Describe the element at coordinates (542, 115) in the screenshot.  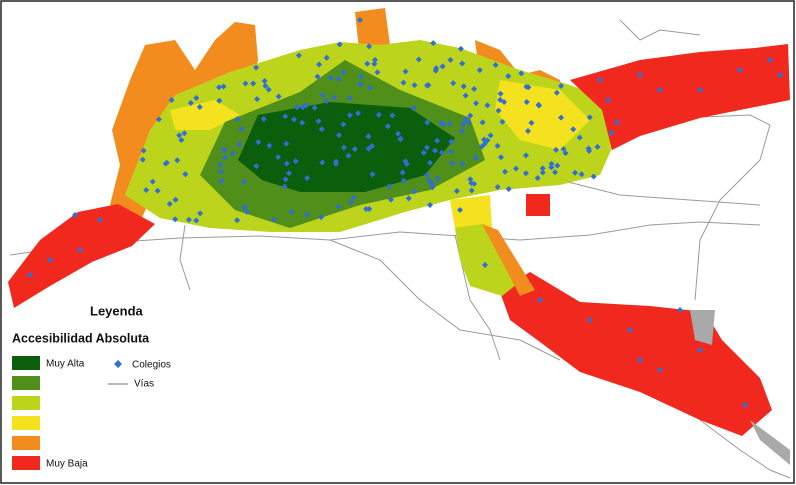
I see `zone-yellow` at that location.